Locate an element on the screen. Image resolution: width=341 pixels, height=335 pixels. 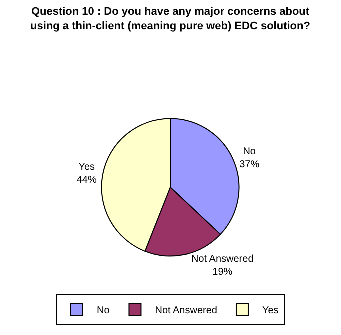
data-label: 37% is located at coordinates (250, 164).